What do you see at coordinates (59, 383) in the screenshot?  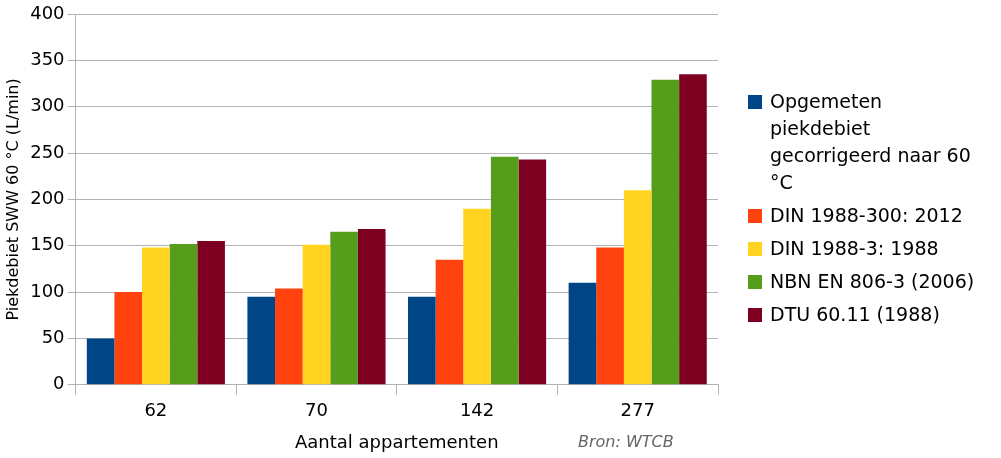 I see `y-tick-label: 0` at bounding box center [59, 383].